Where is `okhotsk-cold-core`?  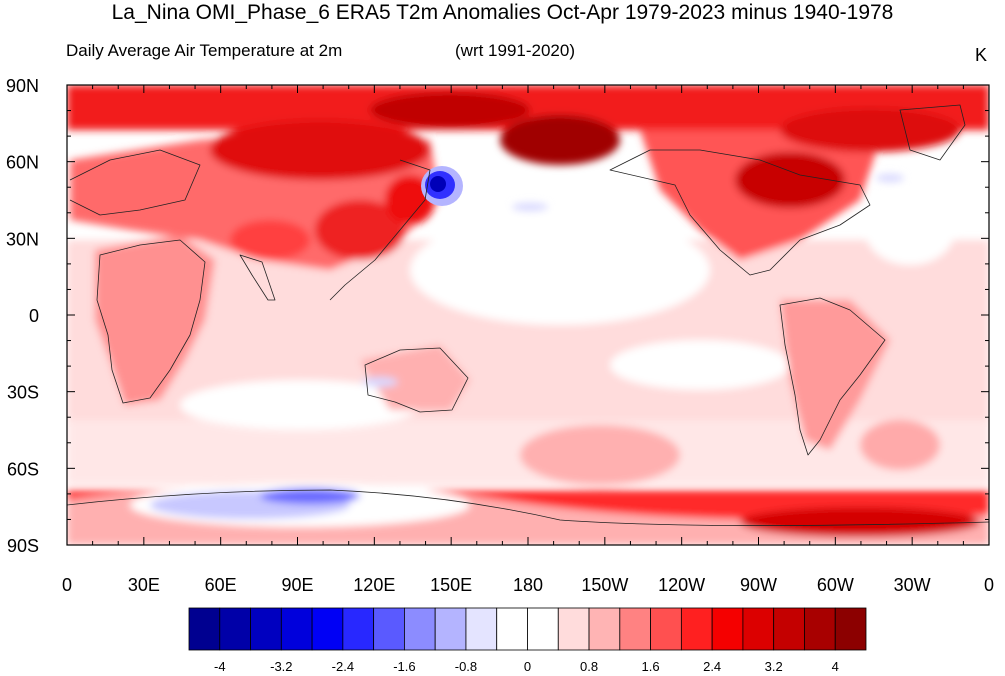 okhotsk-cold-core is located at coordinates (438, 184).